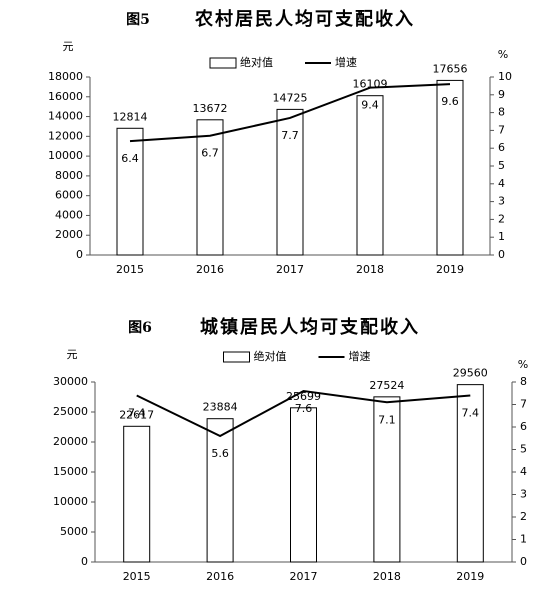 The height and width of the screenshot is (606, 551). Describe the element at coordinates (290, 97) in the screenshot. I see `bar-value-label: 14725` at that location.